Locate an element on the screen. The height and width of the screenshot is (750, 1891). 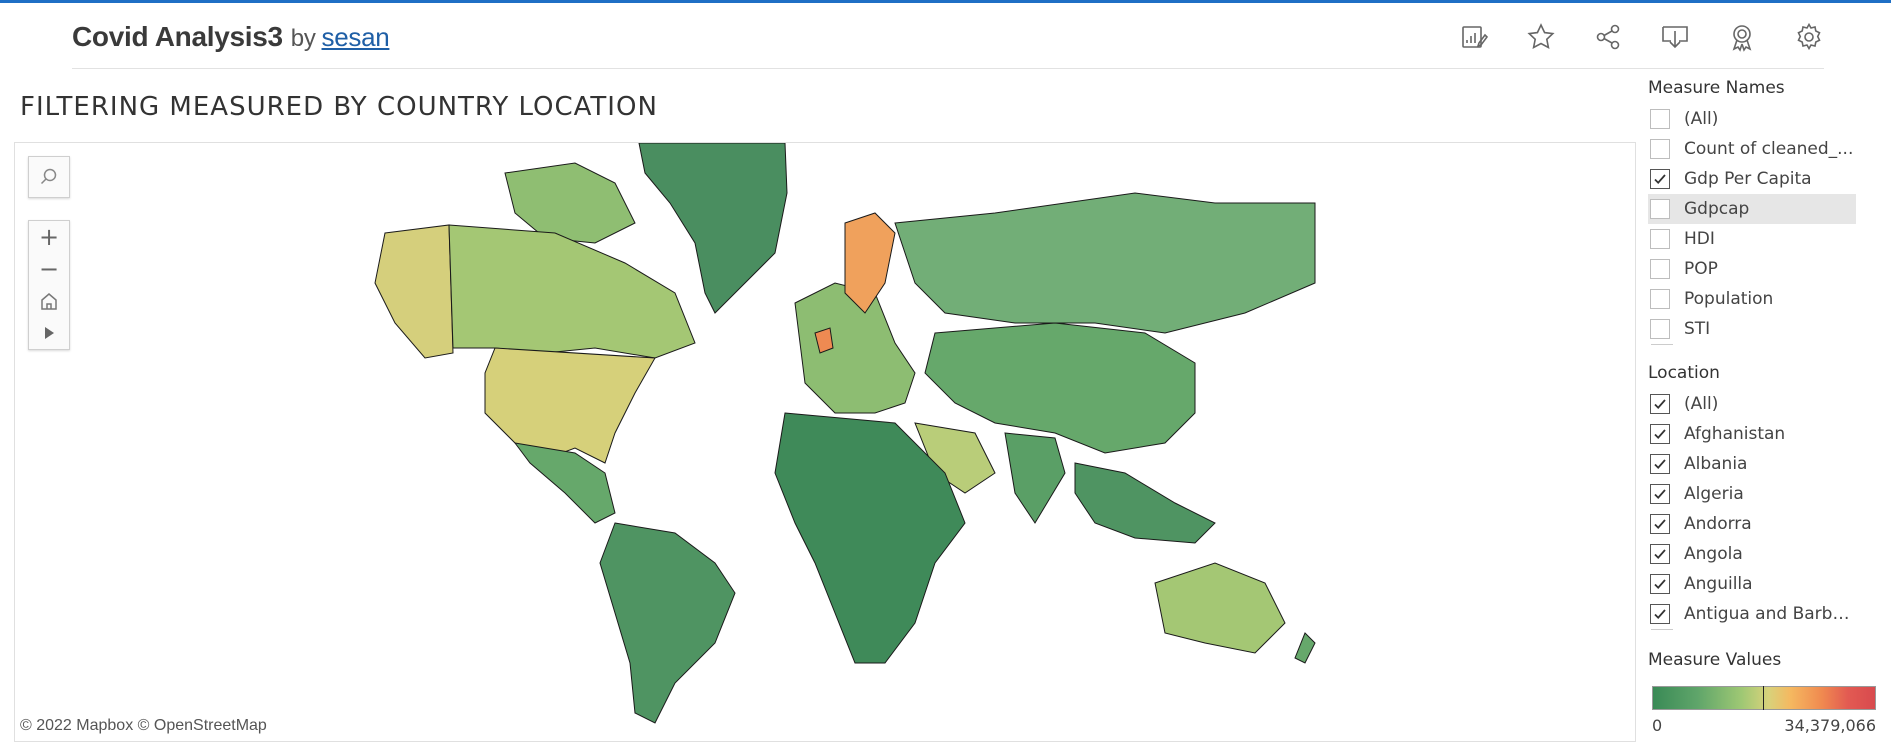
search-icon is located at coordinates (48, 176).